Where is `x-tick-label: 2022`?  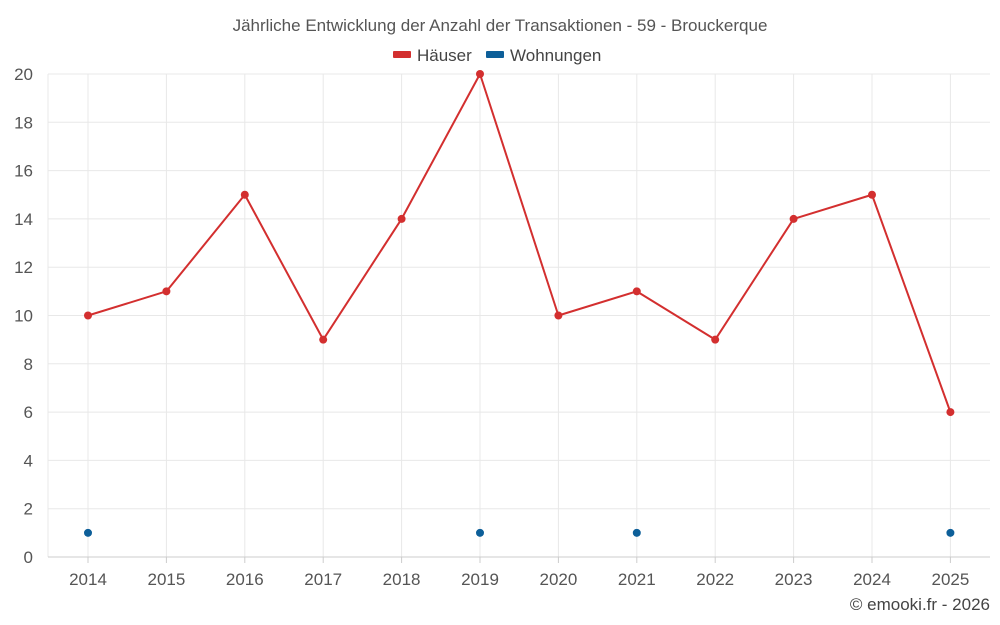
x-tick-label: 2022 is located at coordinates (715, 579).